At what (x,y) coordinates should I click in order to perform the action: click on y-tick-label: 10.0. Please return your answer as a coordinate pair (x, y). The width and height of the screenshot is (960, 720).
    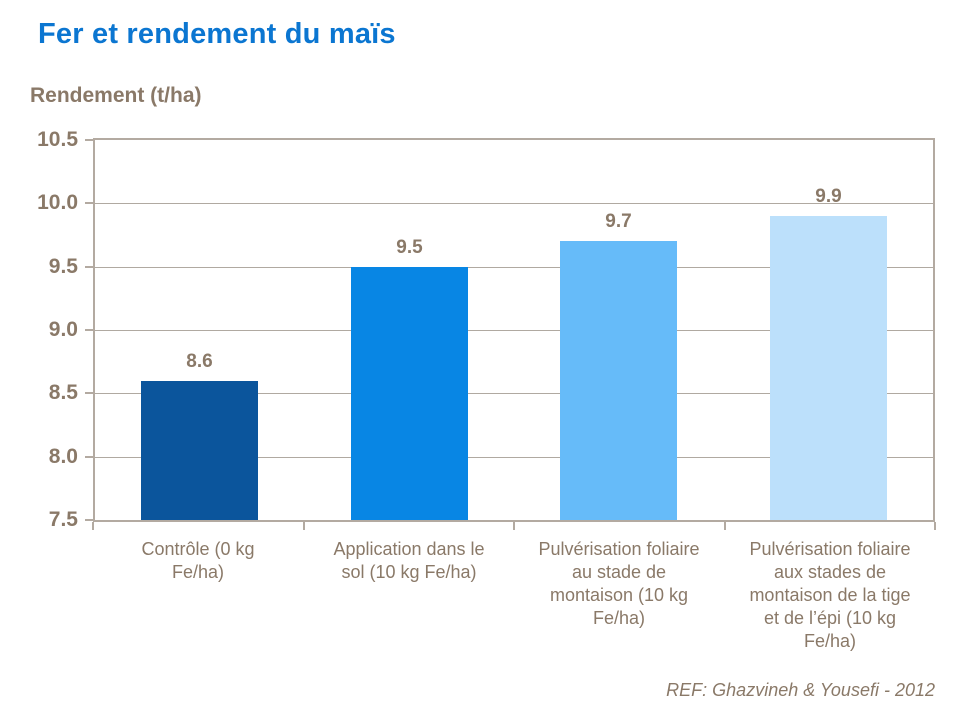
    Looking at the image, I should click on (57, 202).